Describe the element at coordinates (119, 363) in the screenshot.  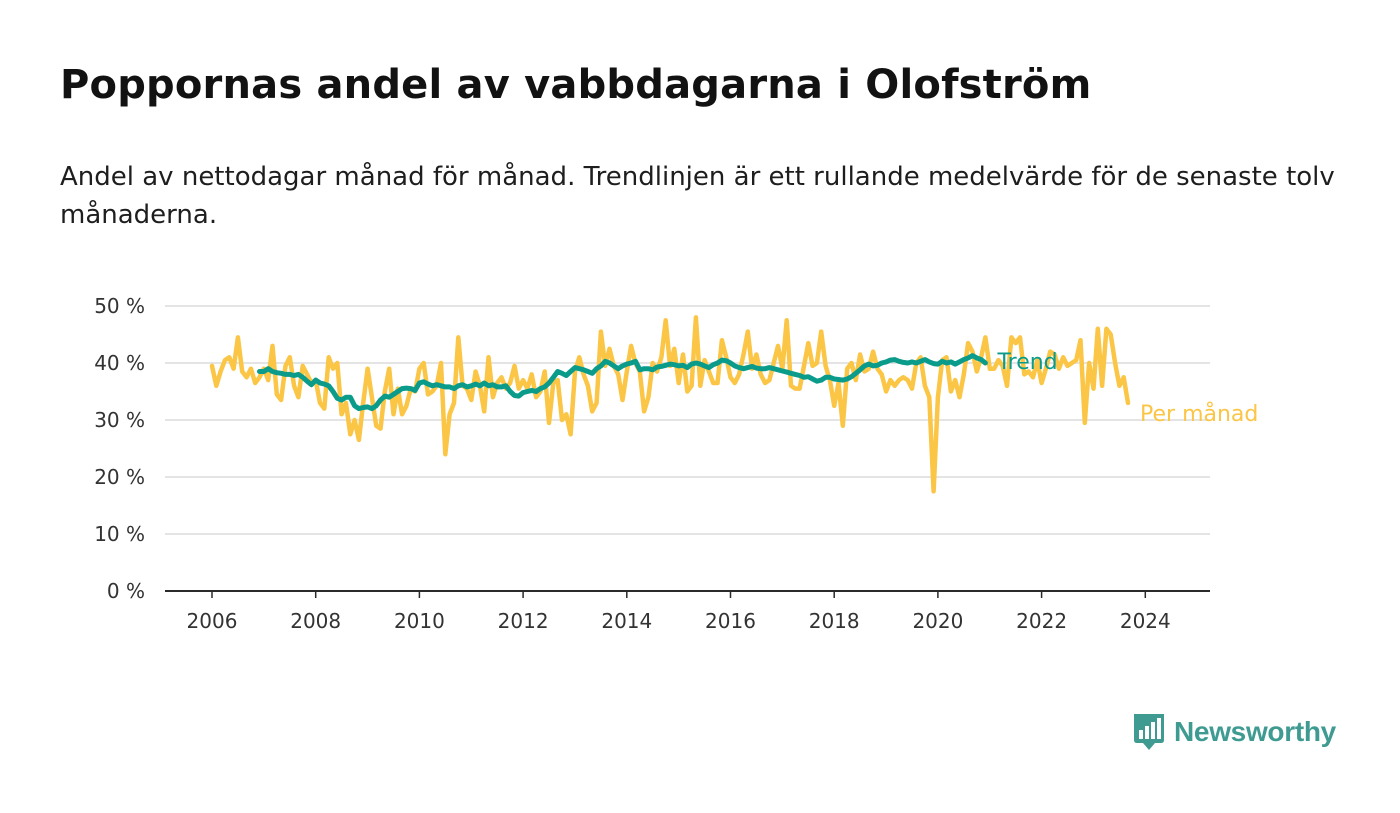
I see `y-tick-label: 40 %` at that location.